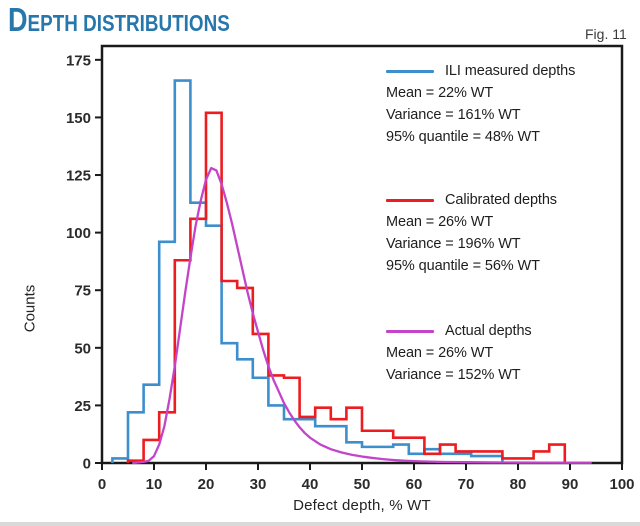 The width and height of the screenshot is (640, 526). I want to click on calibrated-line-swatch-icon, so click(410, 200).